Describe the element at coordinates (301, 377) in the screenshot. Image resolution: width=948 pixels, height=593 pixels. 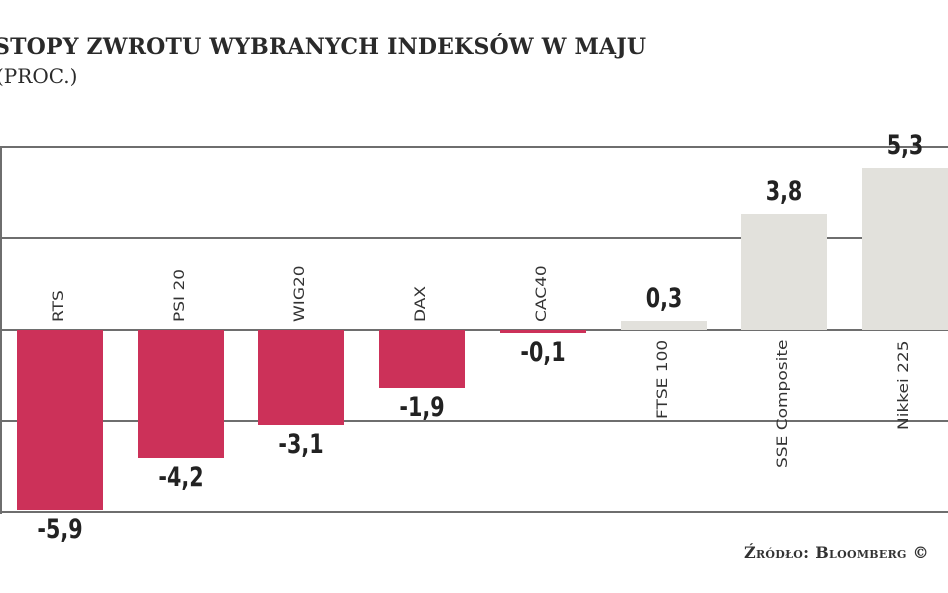
I see `bar-wig20` at that location.